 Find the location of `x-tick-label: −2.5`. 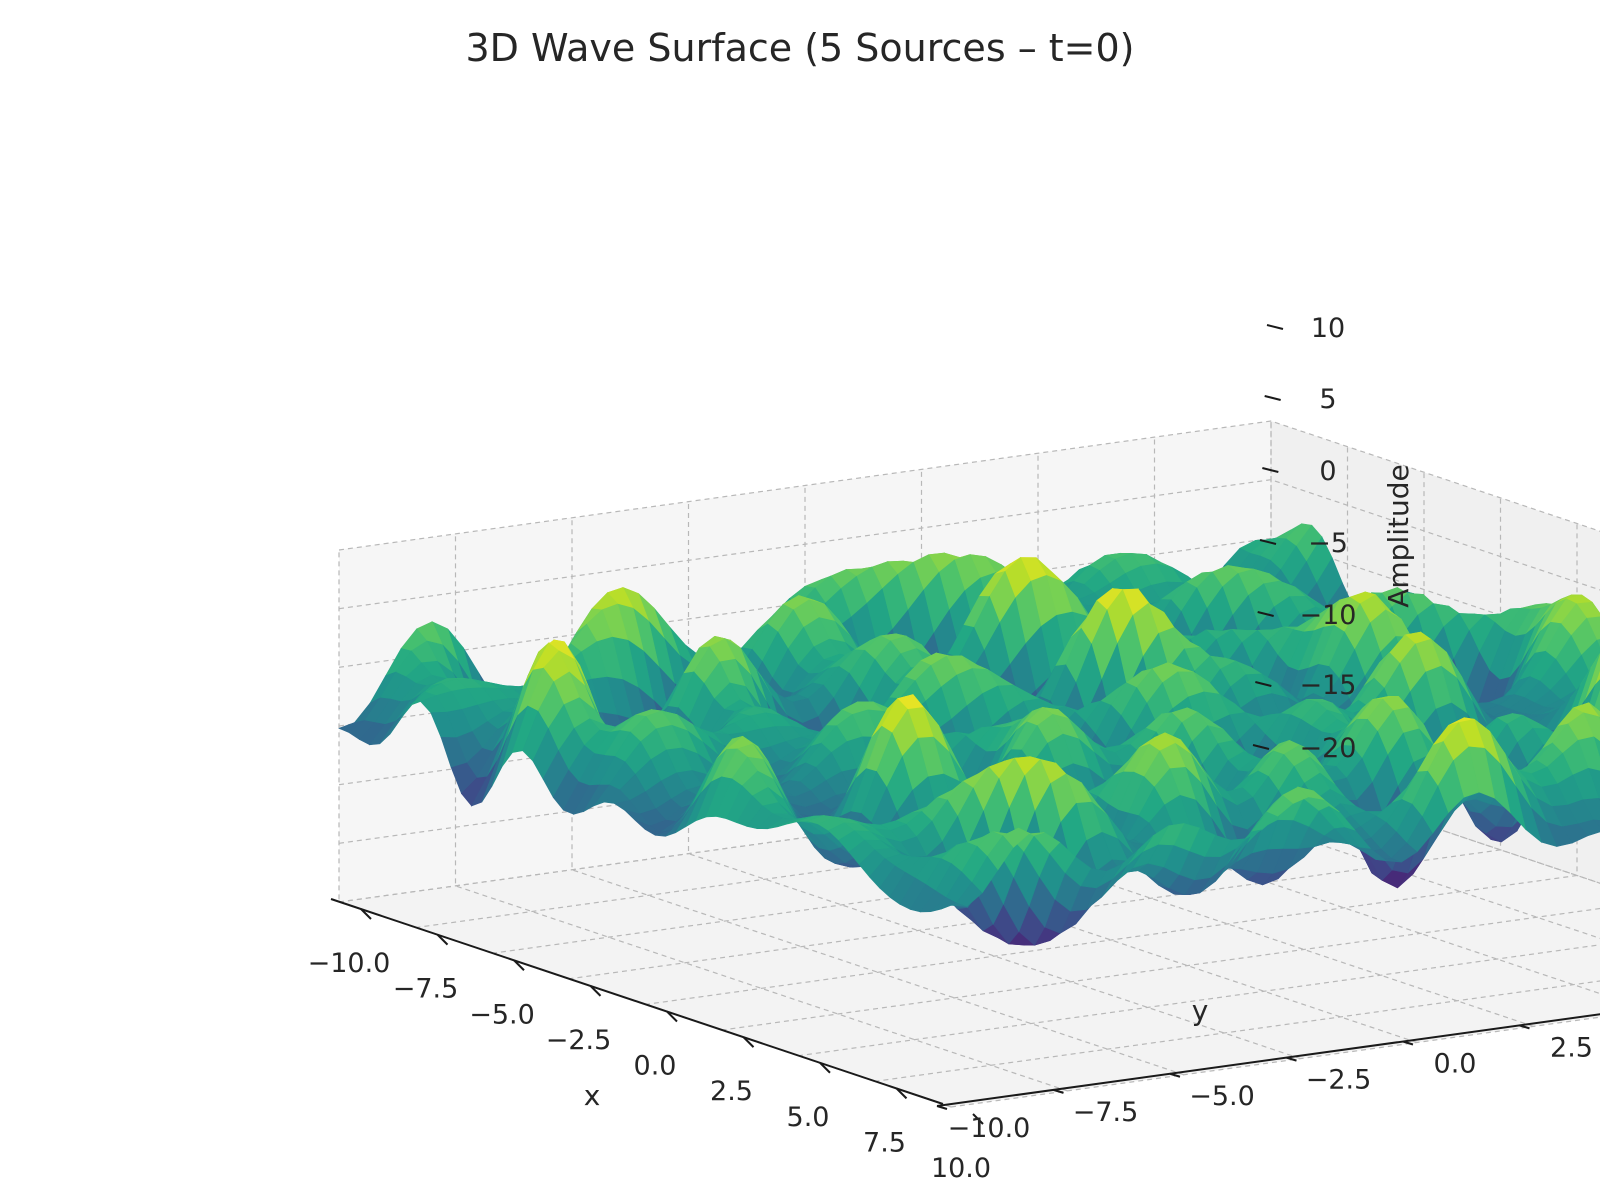

x-tick-label: −2.5 is located at coordinates (579, 1040).